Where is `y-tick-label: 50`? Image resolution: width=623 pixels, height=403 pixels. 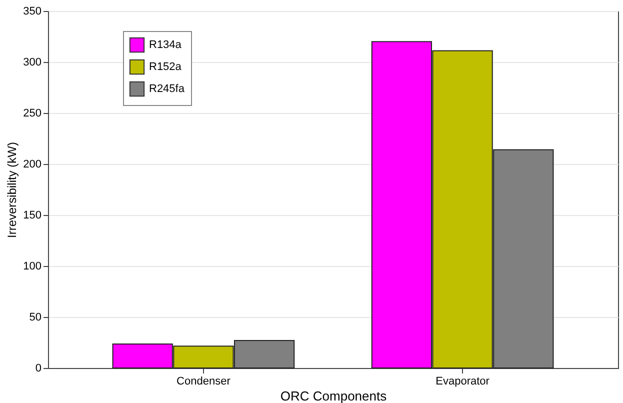
y-tick-label: 50 is located at coordinates (35, 318).